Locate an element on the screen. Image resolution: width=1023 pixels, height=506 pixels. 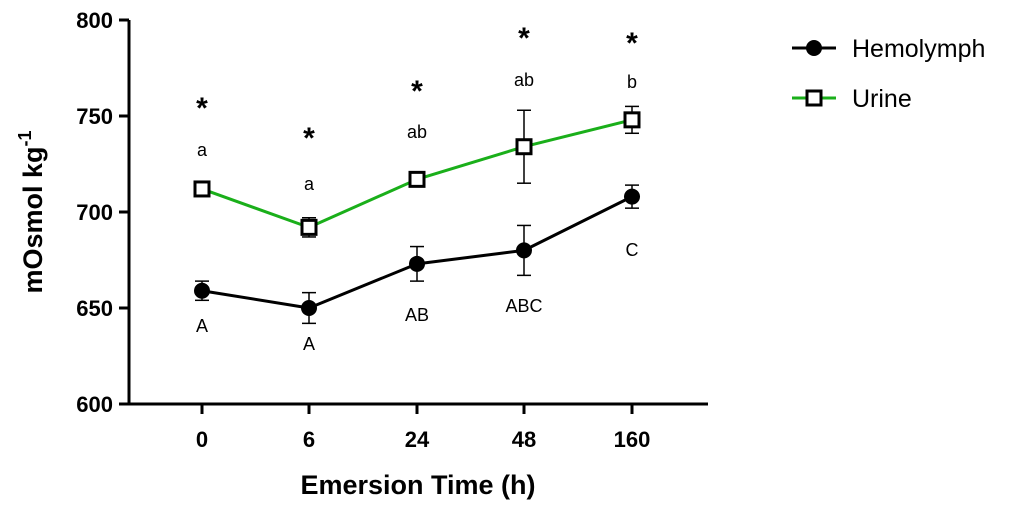
y-tick-label: 750 is located at coordinates (94, 116).